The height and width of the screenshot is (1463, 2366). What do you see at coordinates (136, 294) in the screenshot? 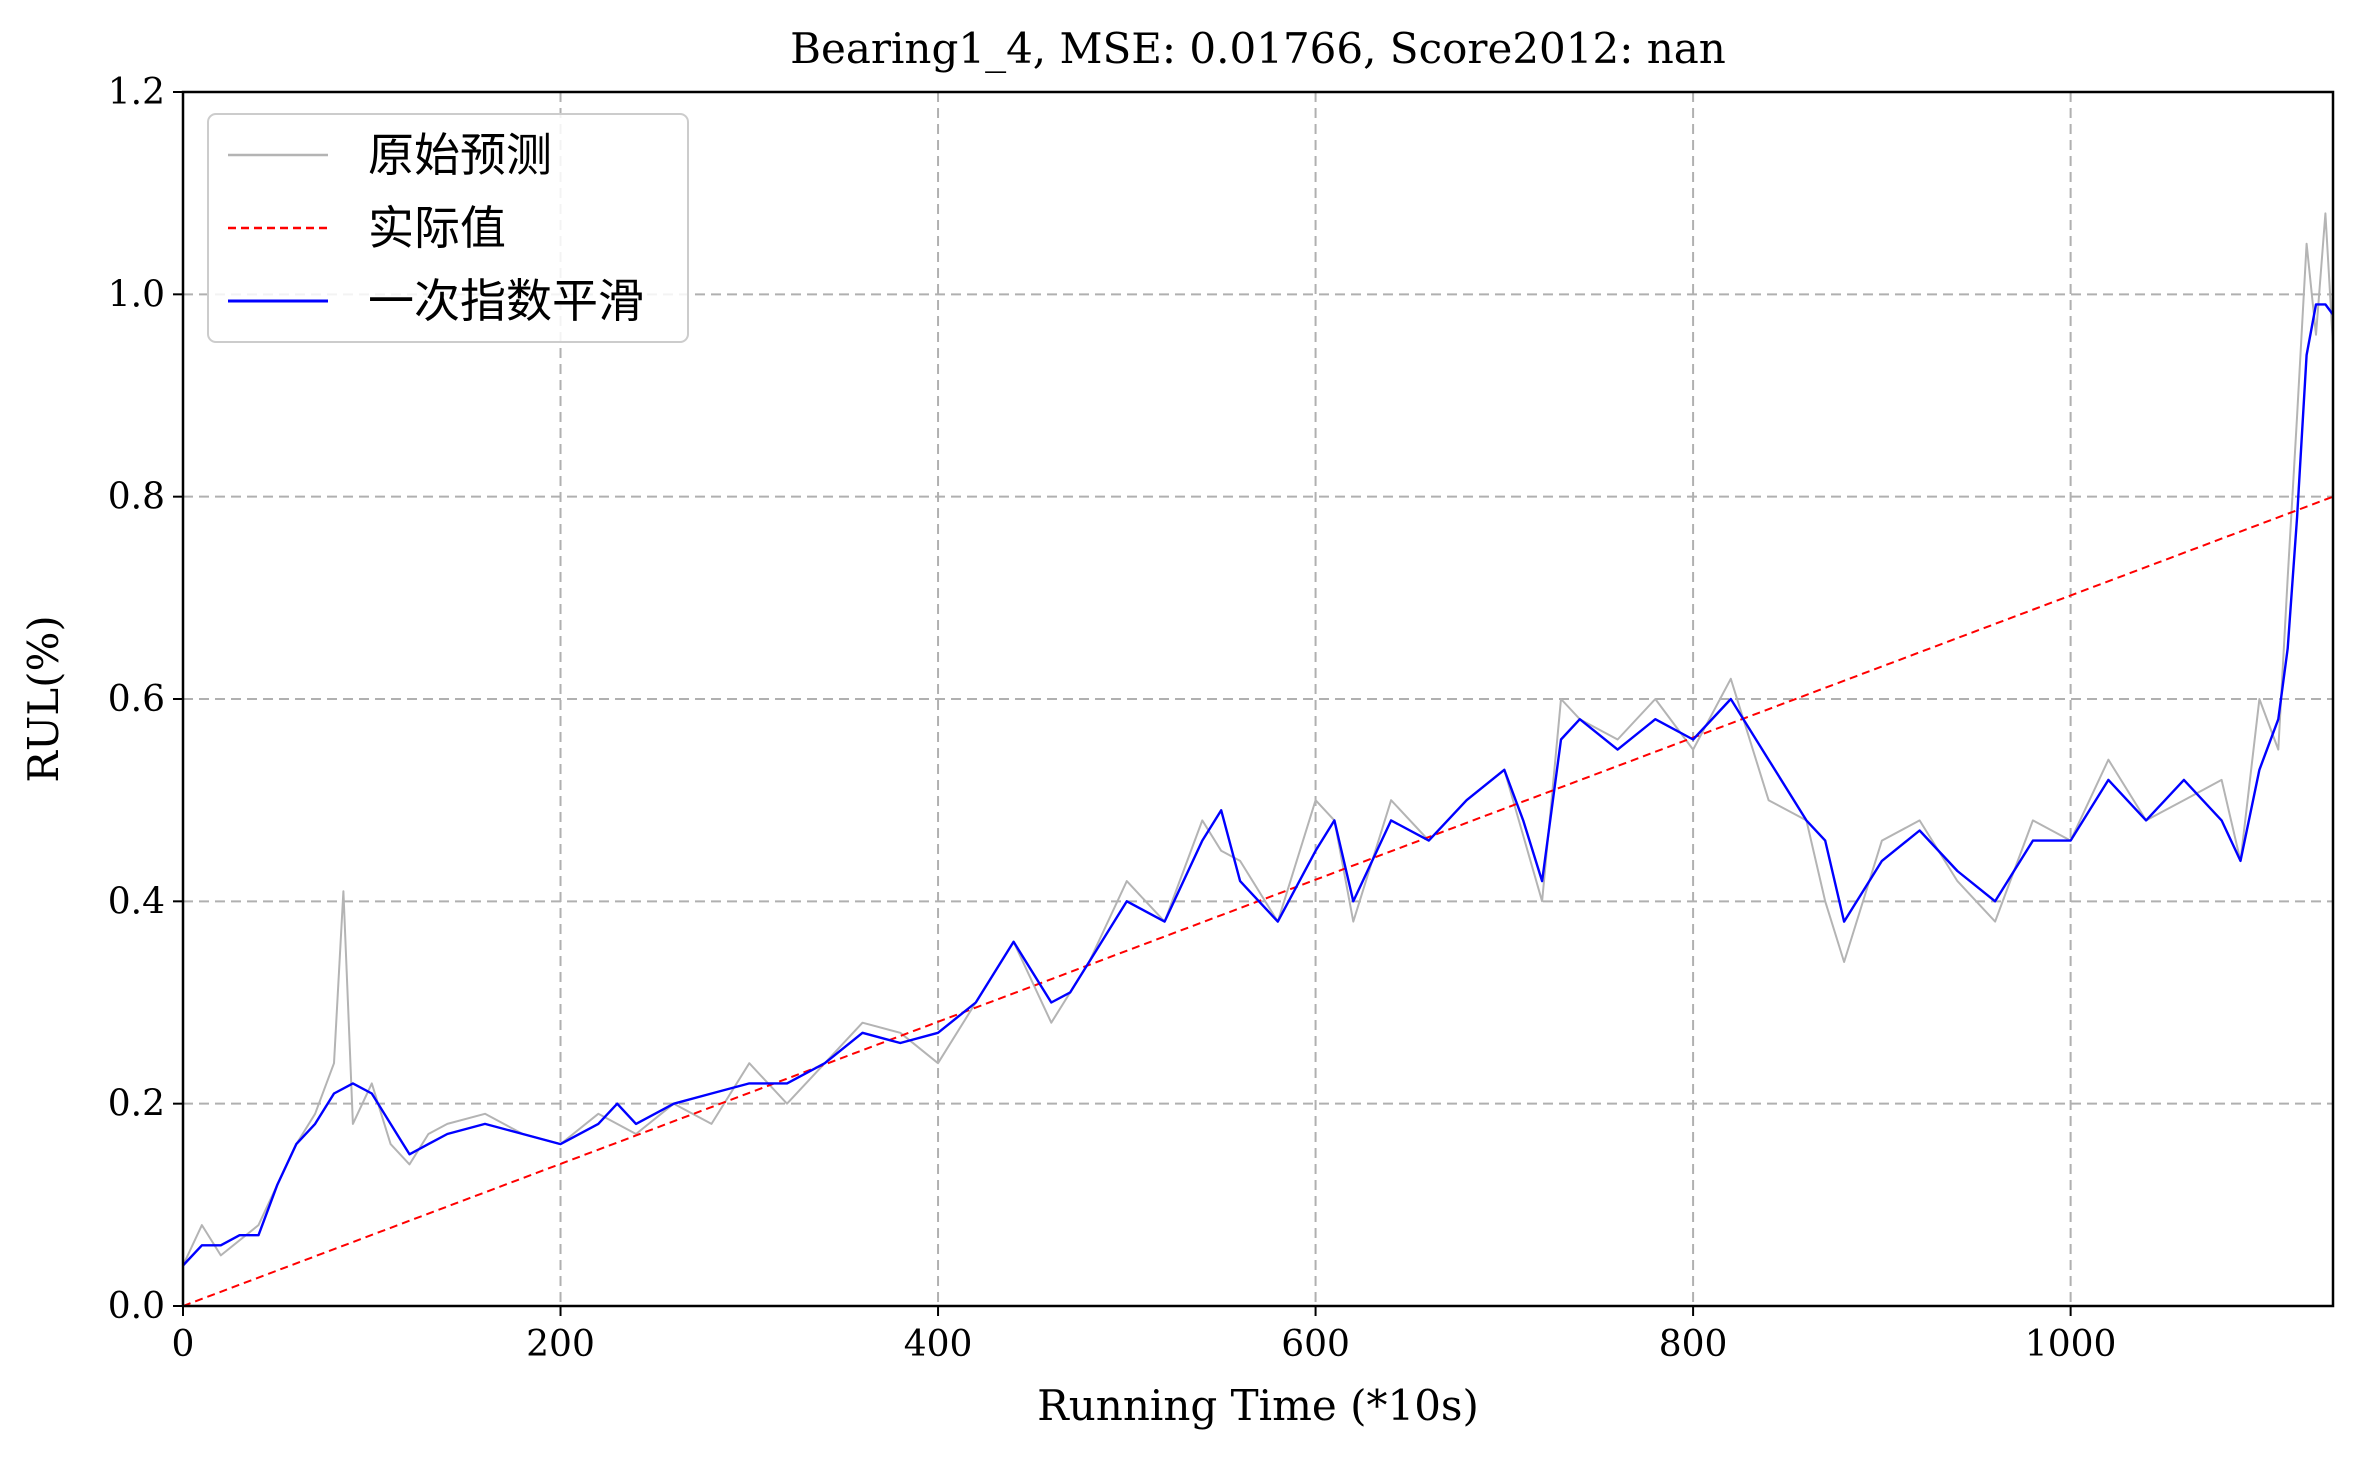
I see `y-tick-label: 1.0` at bounding box center [136, 294].